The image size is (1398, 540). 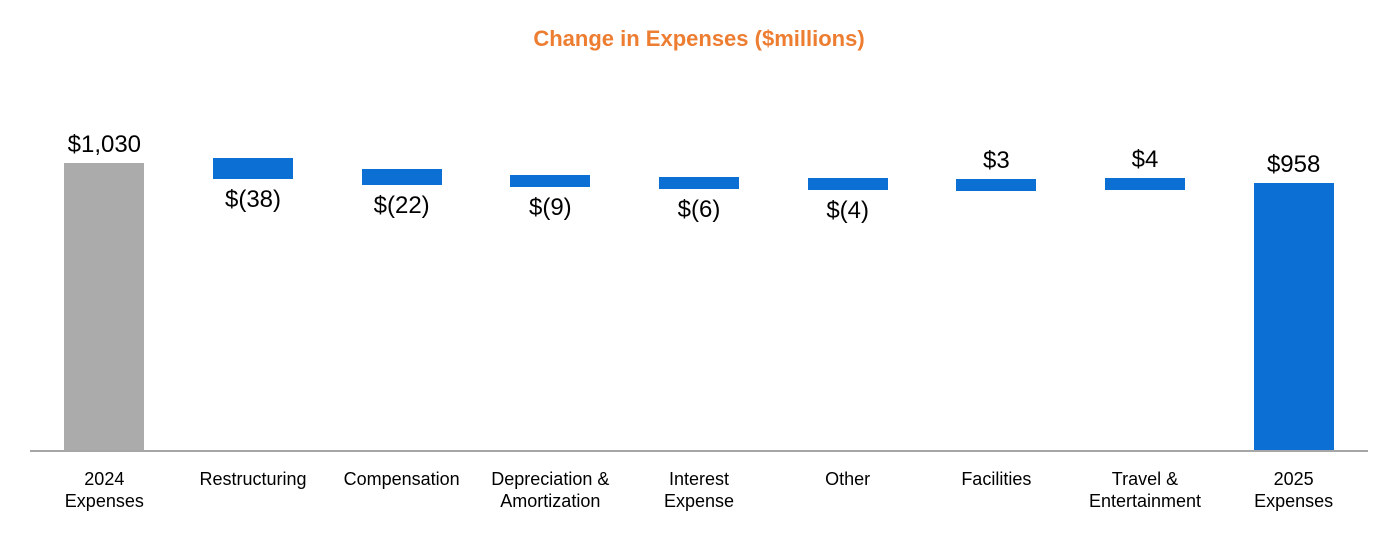 I want to click on x-axis-label-depreciation-amortization: Depreciation & Amortization, so click(x=550, y=490).